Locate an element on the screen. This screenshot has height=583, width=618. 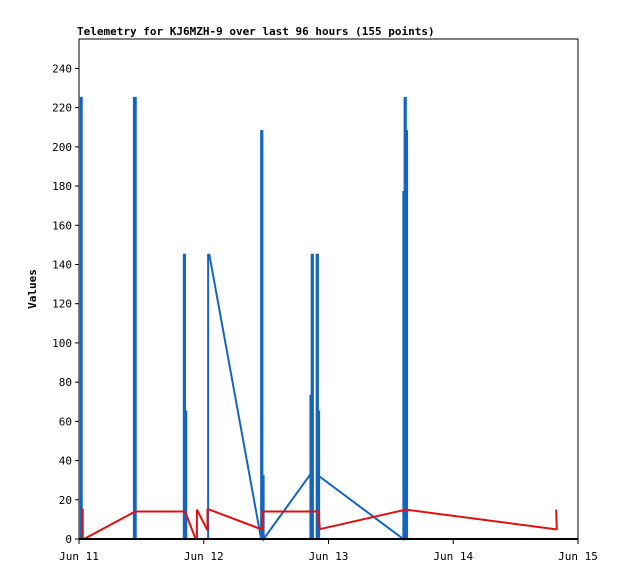
y-tick-label: 20 is located at coordinates (65, 500).